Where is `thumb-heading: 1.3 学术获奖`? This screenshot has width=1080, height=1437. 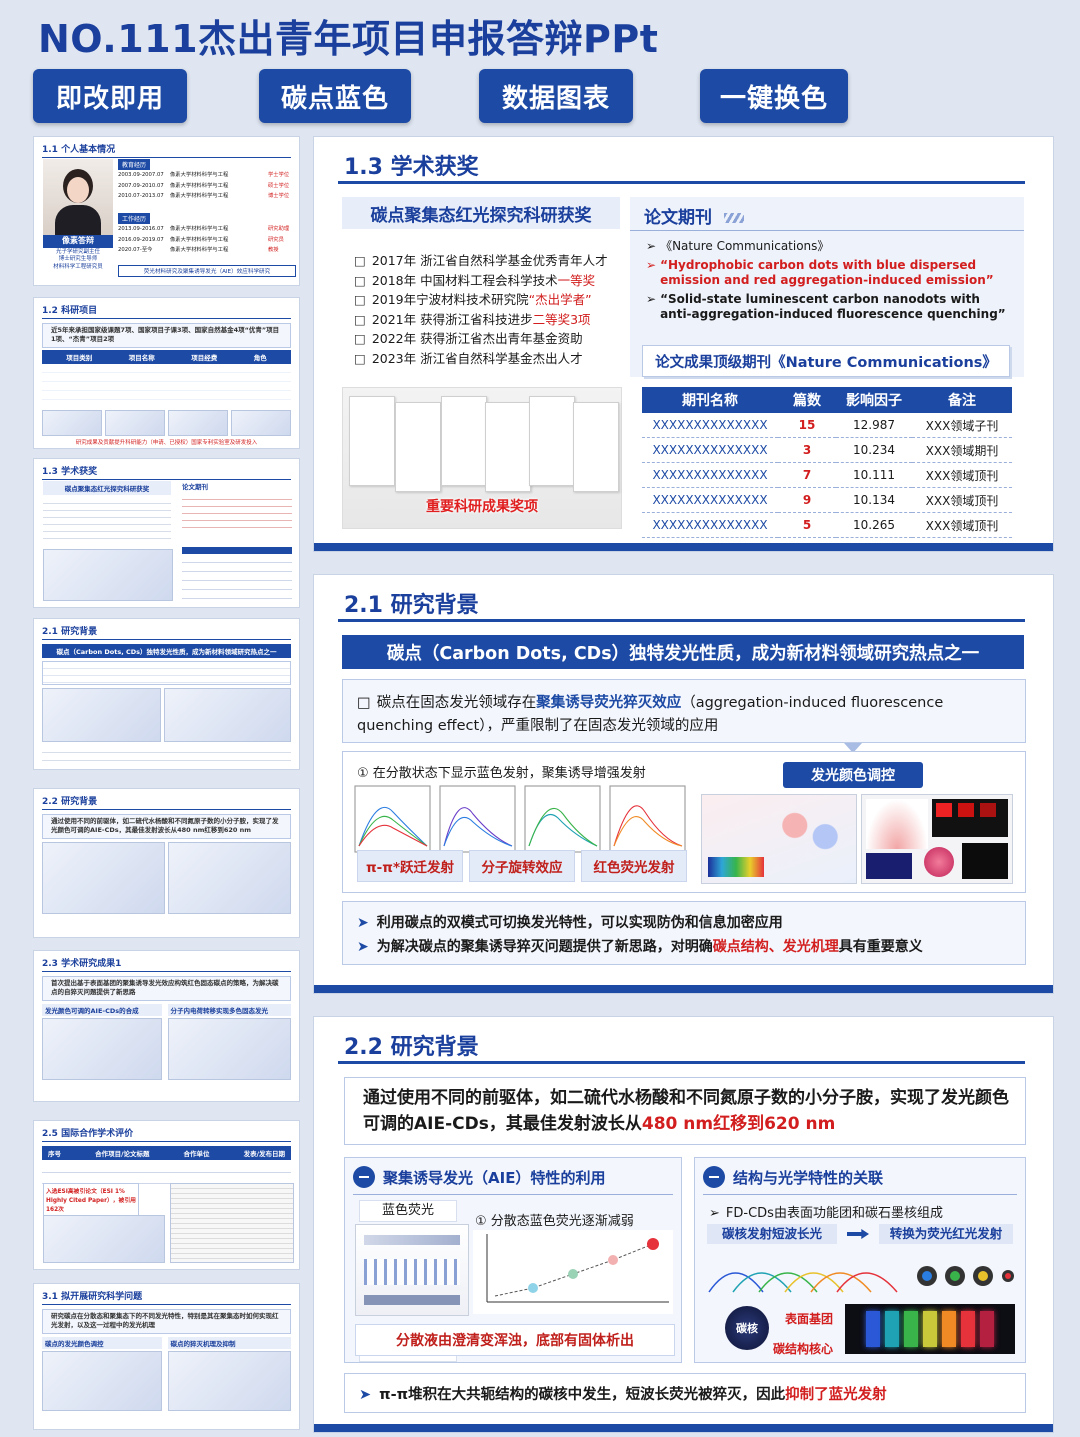 thumb-heading: 1.3 学术获奖 is located at coordinates (166, 470).